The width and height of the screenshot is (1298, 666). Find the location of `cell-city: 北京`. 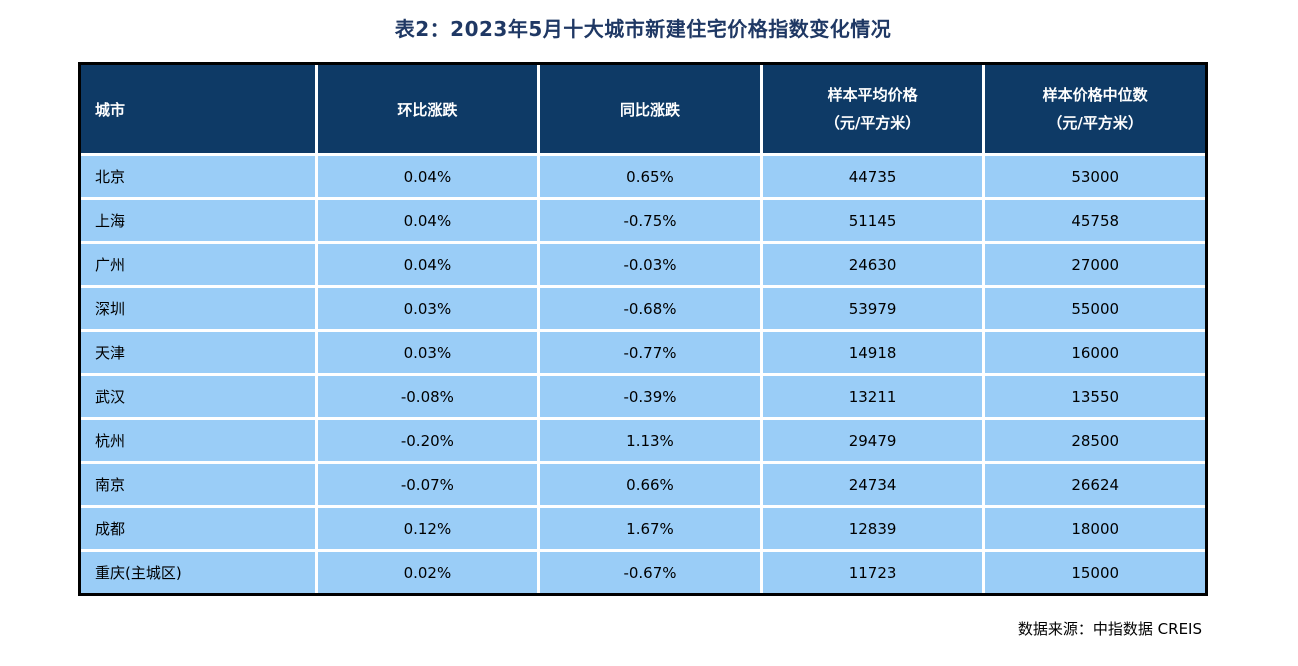

cell-city: 北京 is located at coordinates (198, 176).